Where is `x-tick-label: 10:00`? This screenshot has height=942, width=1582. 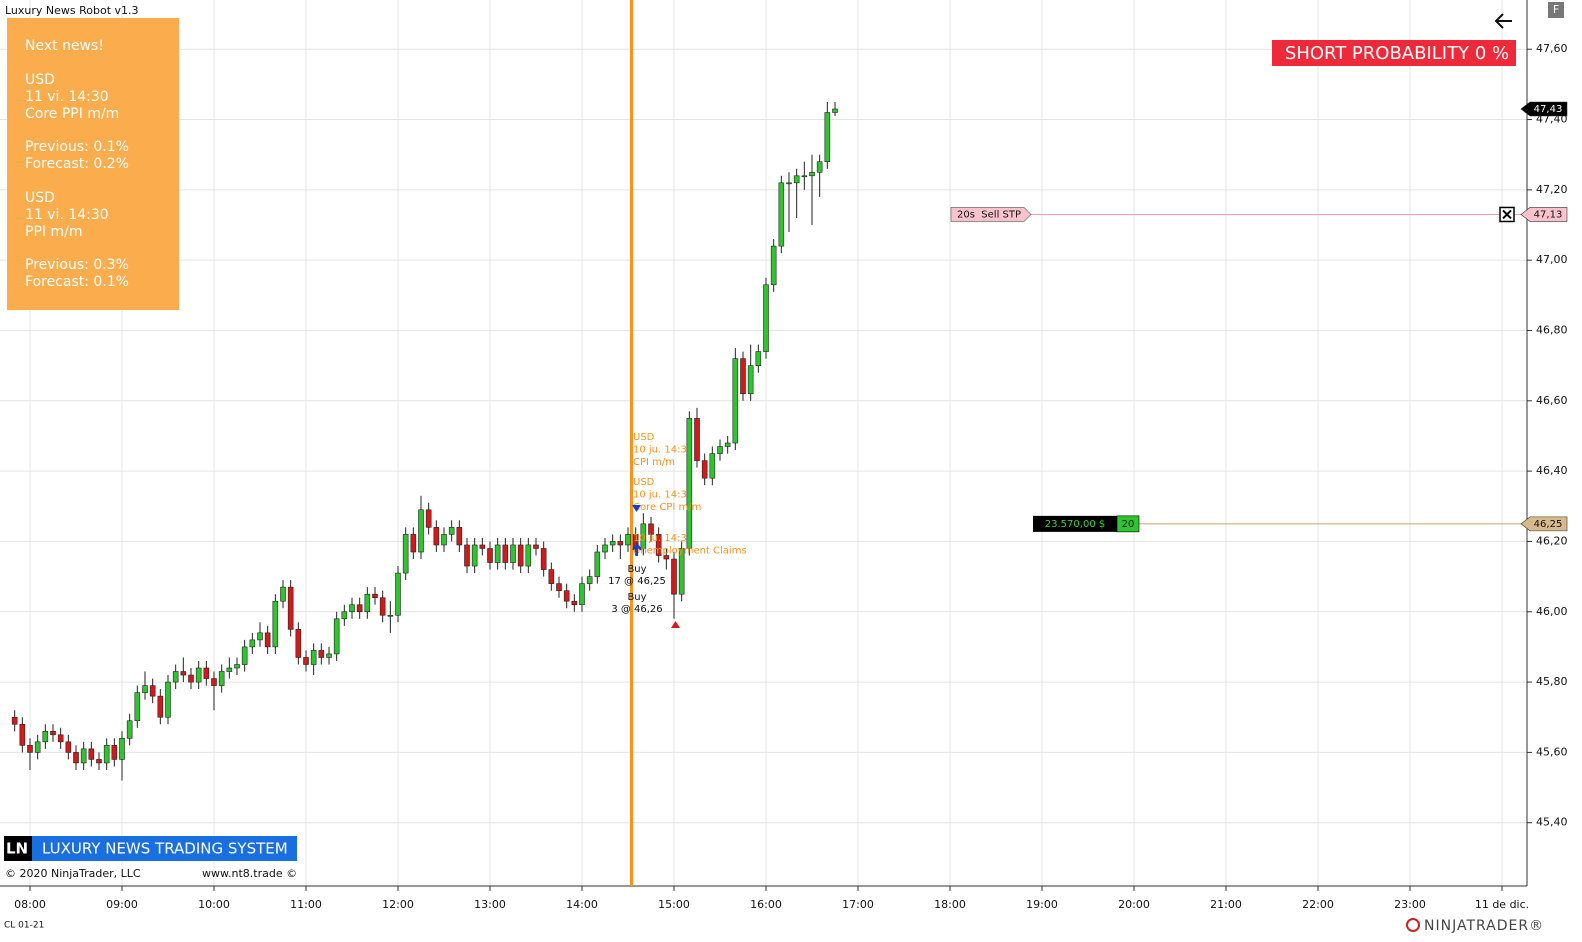
x-tick-label: 10:00 is located at coordinates (214, 904).